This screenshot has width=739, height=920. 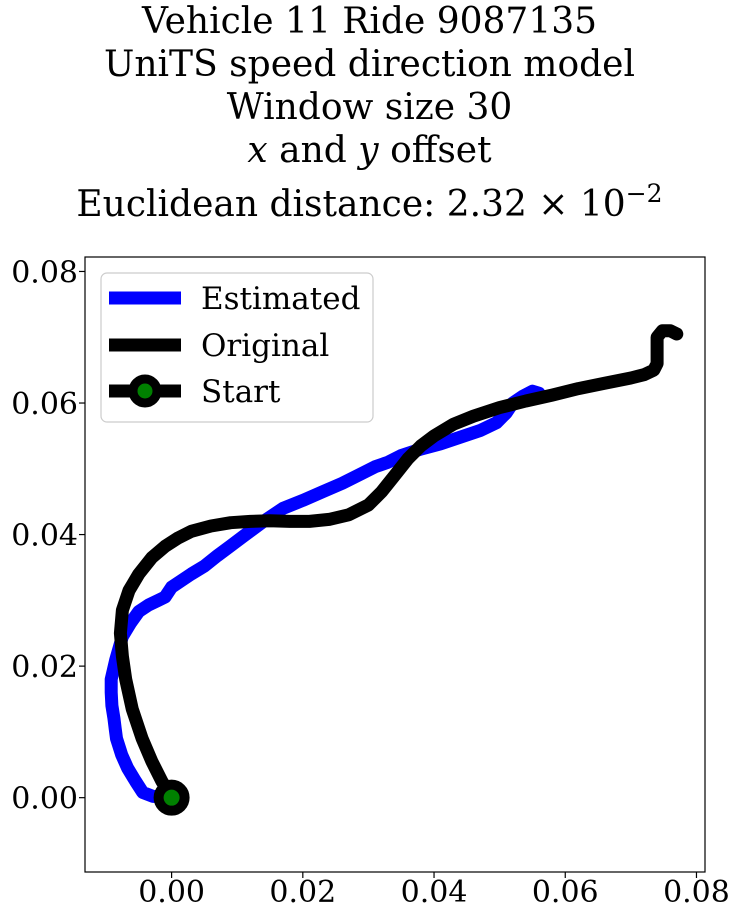 I want to click on title-line-distance: Euclidean distance: 2.32 × 10−2, so click(x=369, y=199).